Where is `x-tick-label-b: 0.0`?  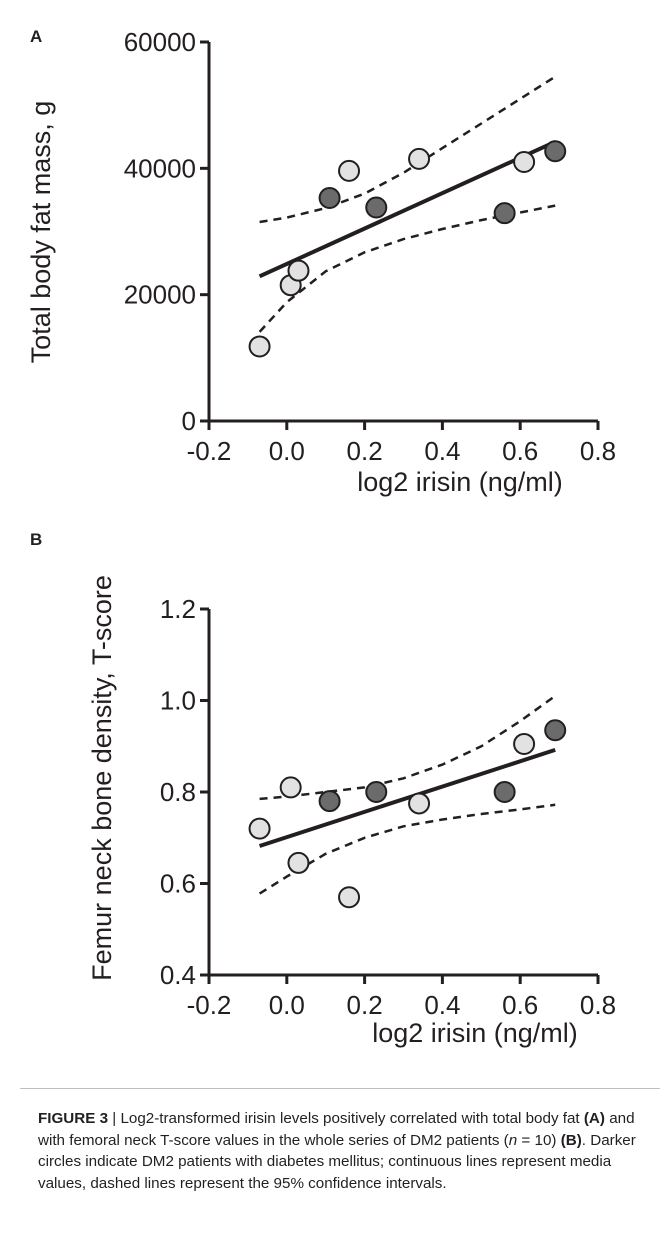
x-tick-label-b: 0.0 is located at coordinates (287, 1005).